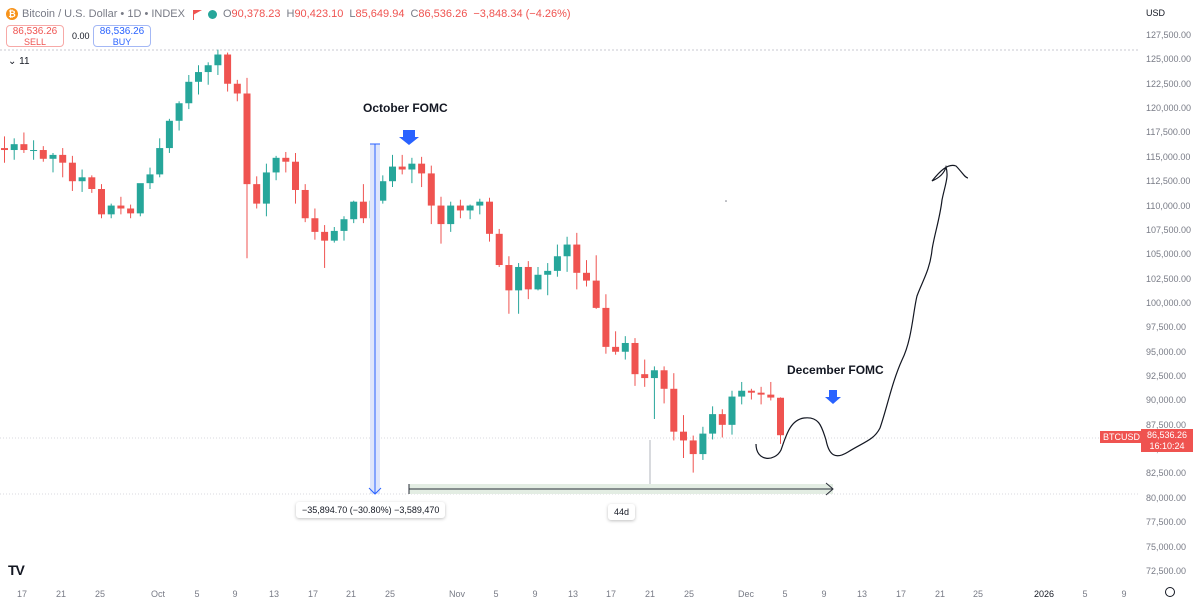 This screenshot has width=1200, height=605. I want to click on sell-price: 86,536.26, so click(35, 31).